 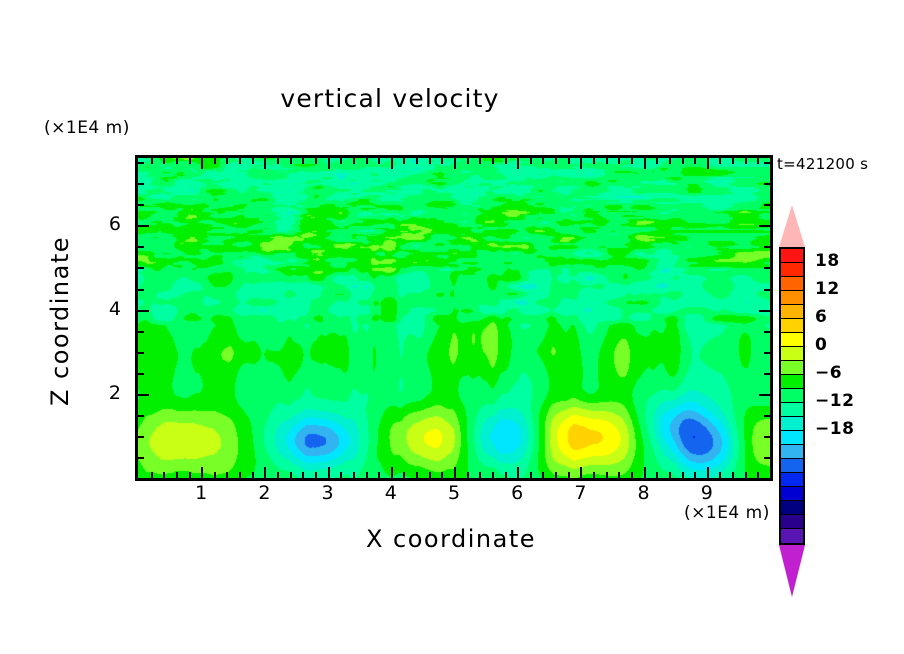 What do you see at coordinates (792, 396) in the screenshot?
I see `colorbar-cells` at bounding box center [792, 396].